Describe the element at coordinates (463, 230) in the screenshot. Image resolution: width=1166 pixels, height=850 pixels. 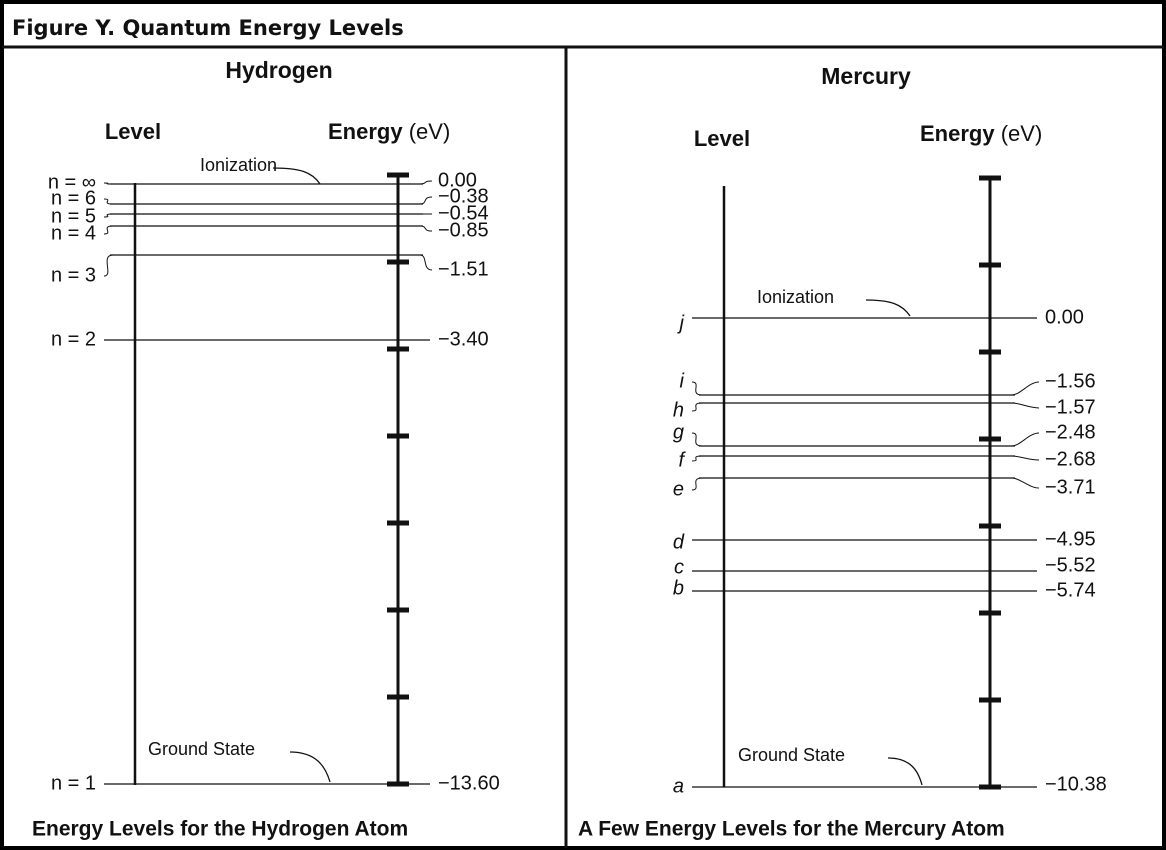
I see `energy-value: −0.85` at that location.